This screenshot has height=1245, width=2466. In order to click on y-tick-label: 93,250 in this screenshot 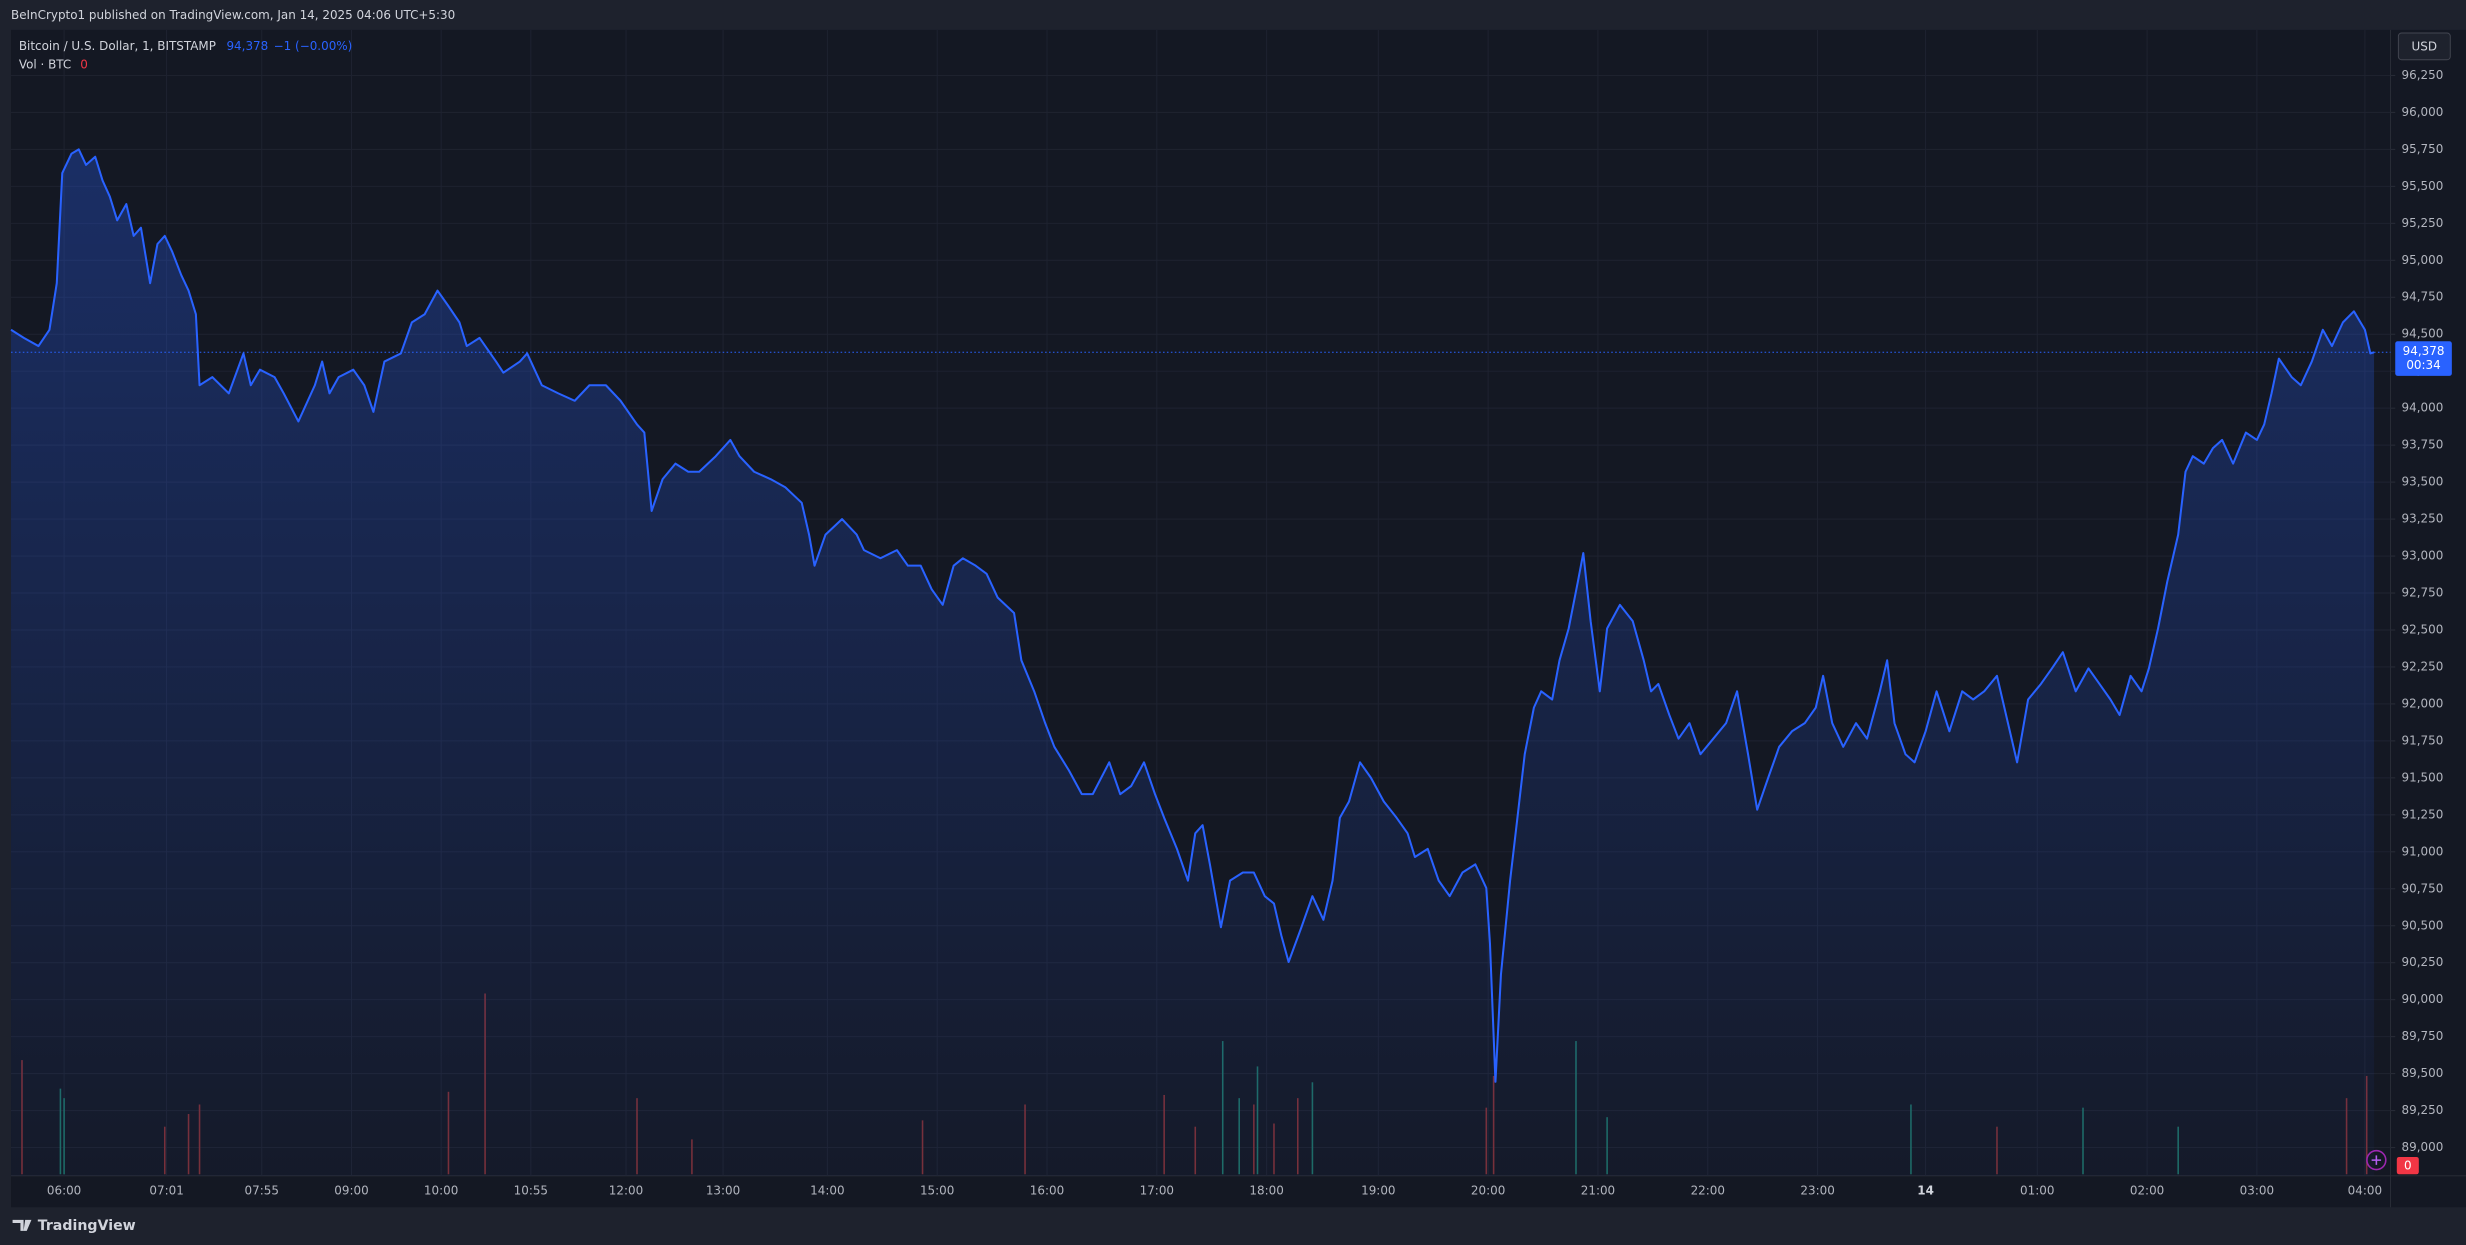, I will do `click(2423, 519)`.